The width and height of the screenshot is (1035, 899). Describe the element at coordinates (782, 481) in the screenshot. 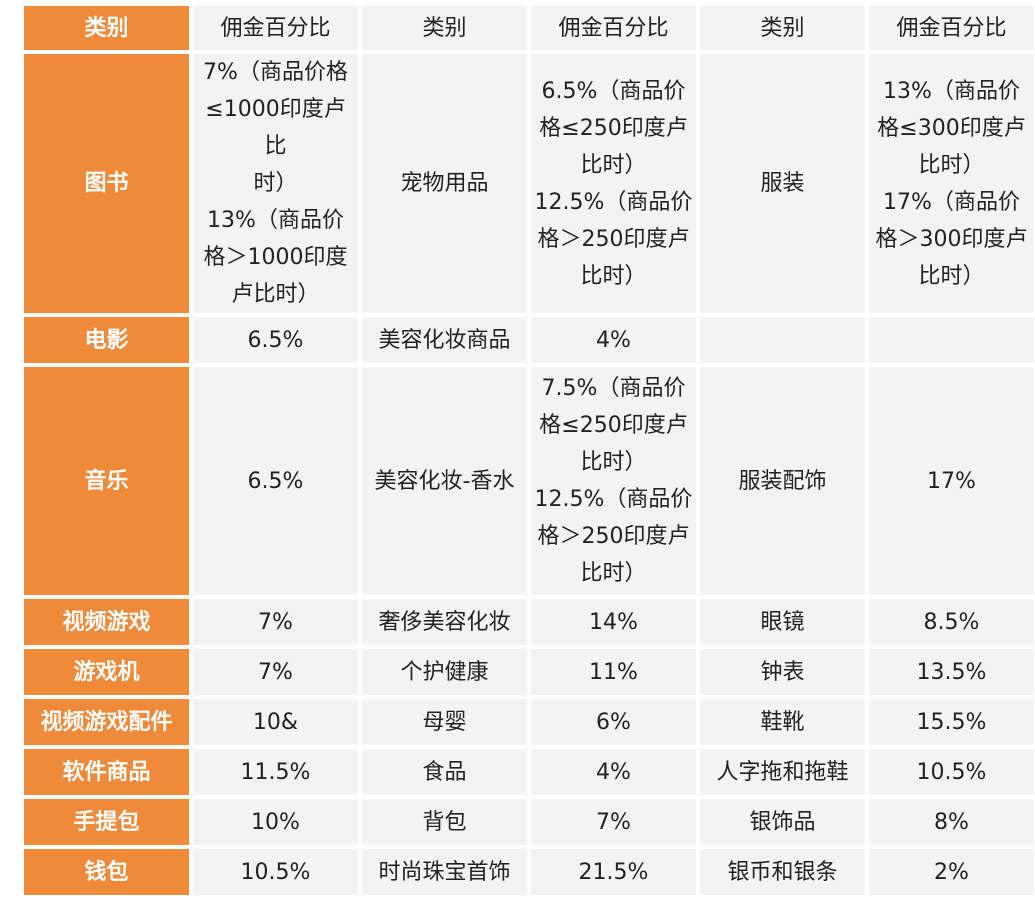

I see `category-cell: 服装配饰` at that location.